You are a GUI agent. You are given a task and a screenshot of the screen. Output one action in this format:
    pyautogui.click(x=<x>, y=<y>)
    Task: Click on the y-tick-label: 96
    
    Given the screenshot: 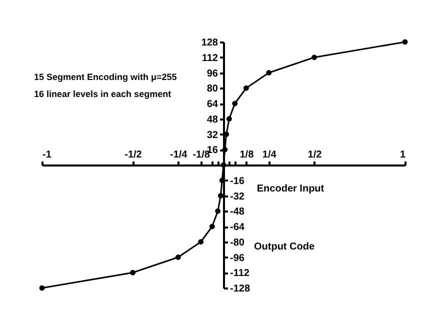 What is the action you would take?
    pyautogui.click(x=212, y=74)
    